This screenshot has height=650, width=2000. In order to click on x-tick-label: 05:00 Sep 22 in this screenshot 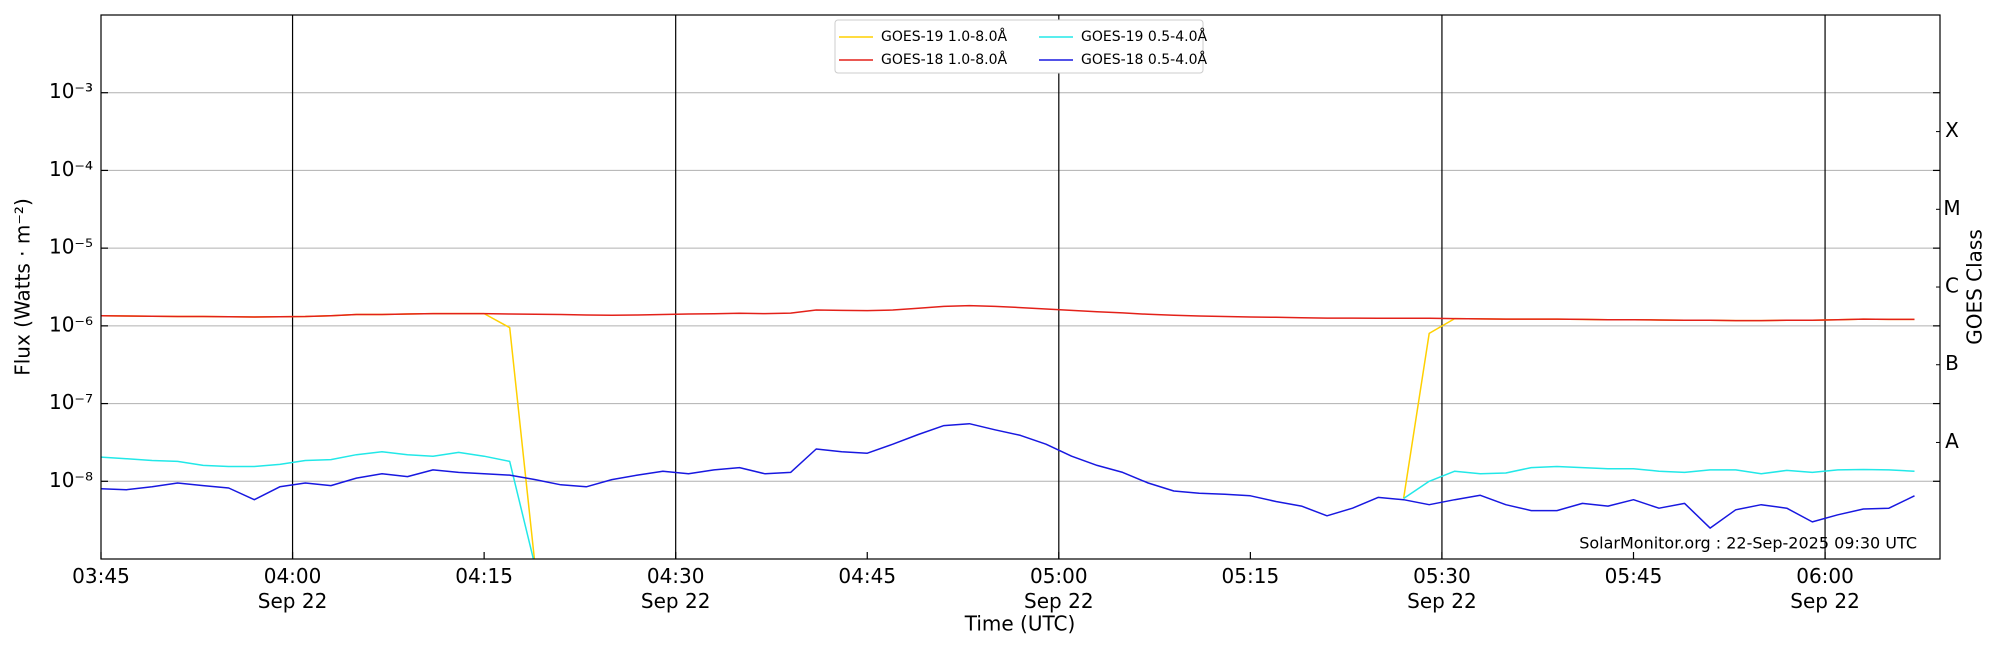, I will do `click(1059, 588)`.